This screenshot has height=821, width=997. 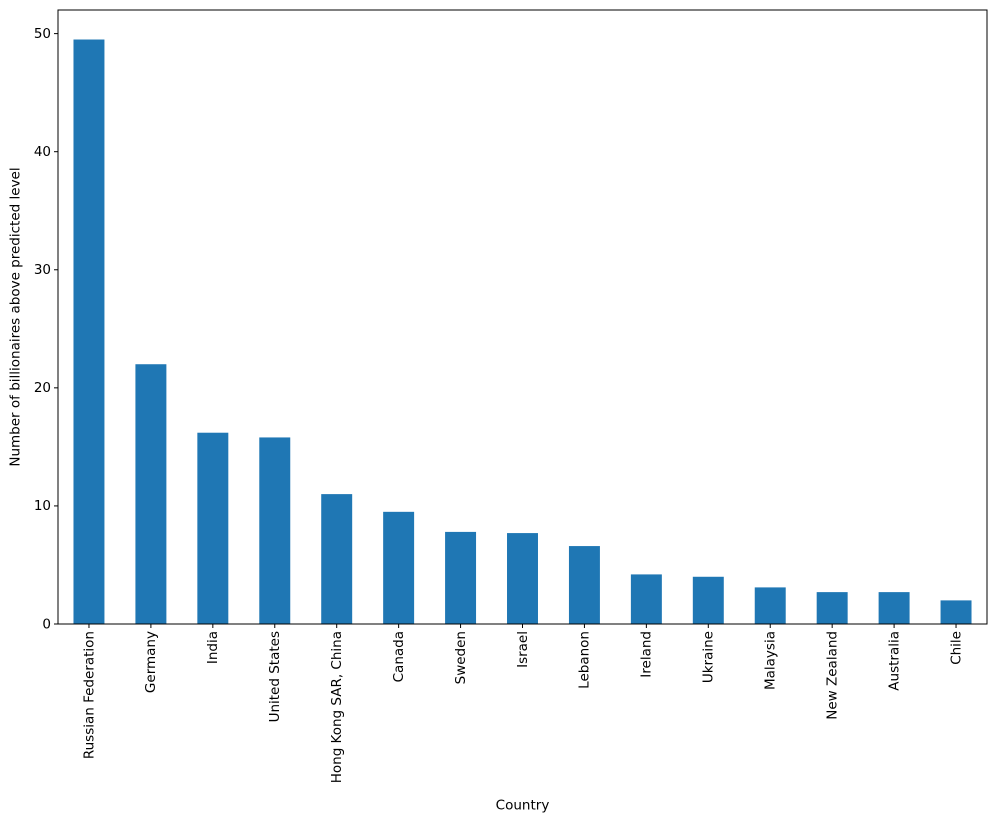 I want to click on x-tick-label-united-states: United States, so click(x=275, y=676).